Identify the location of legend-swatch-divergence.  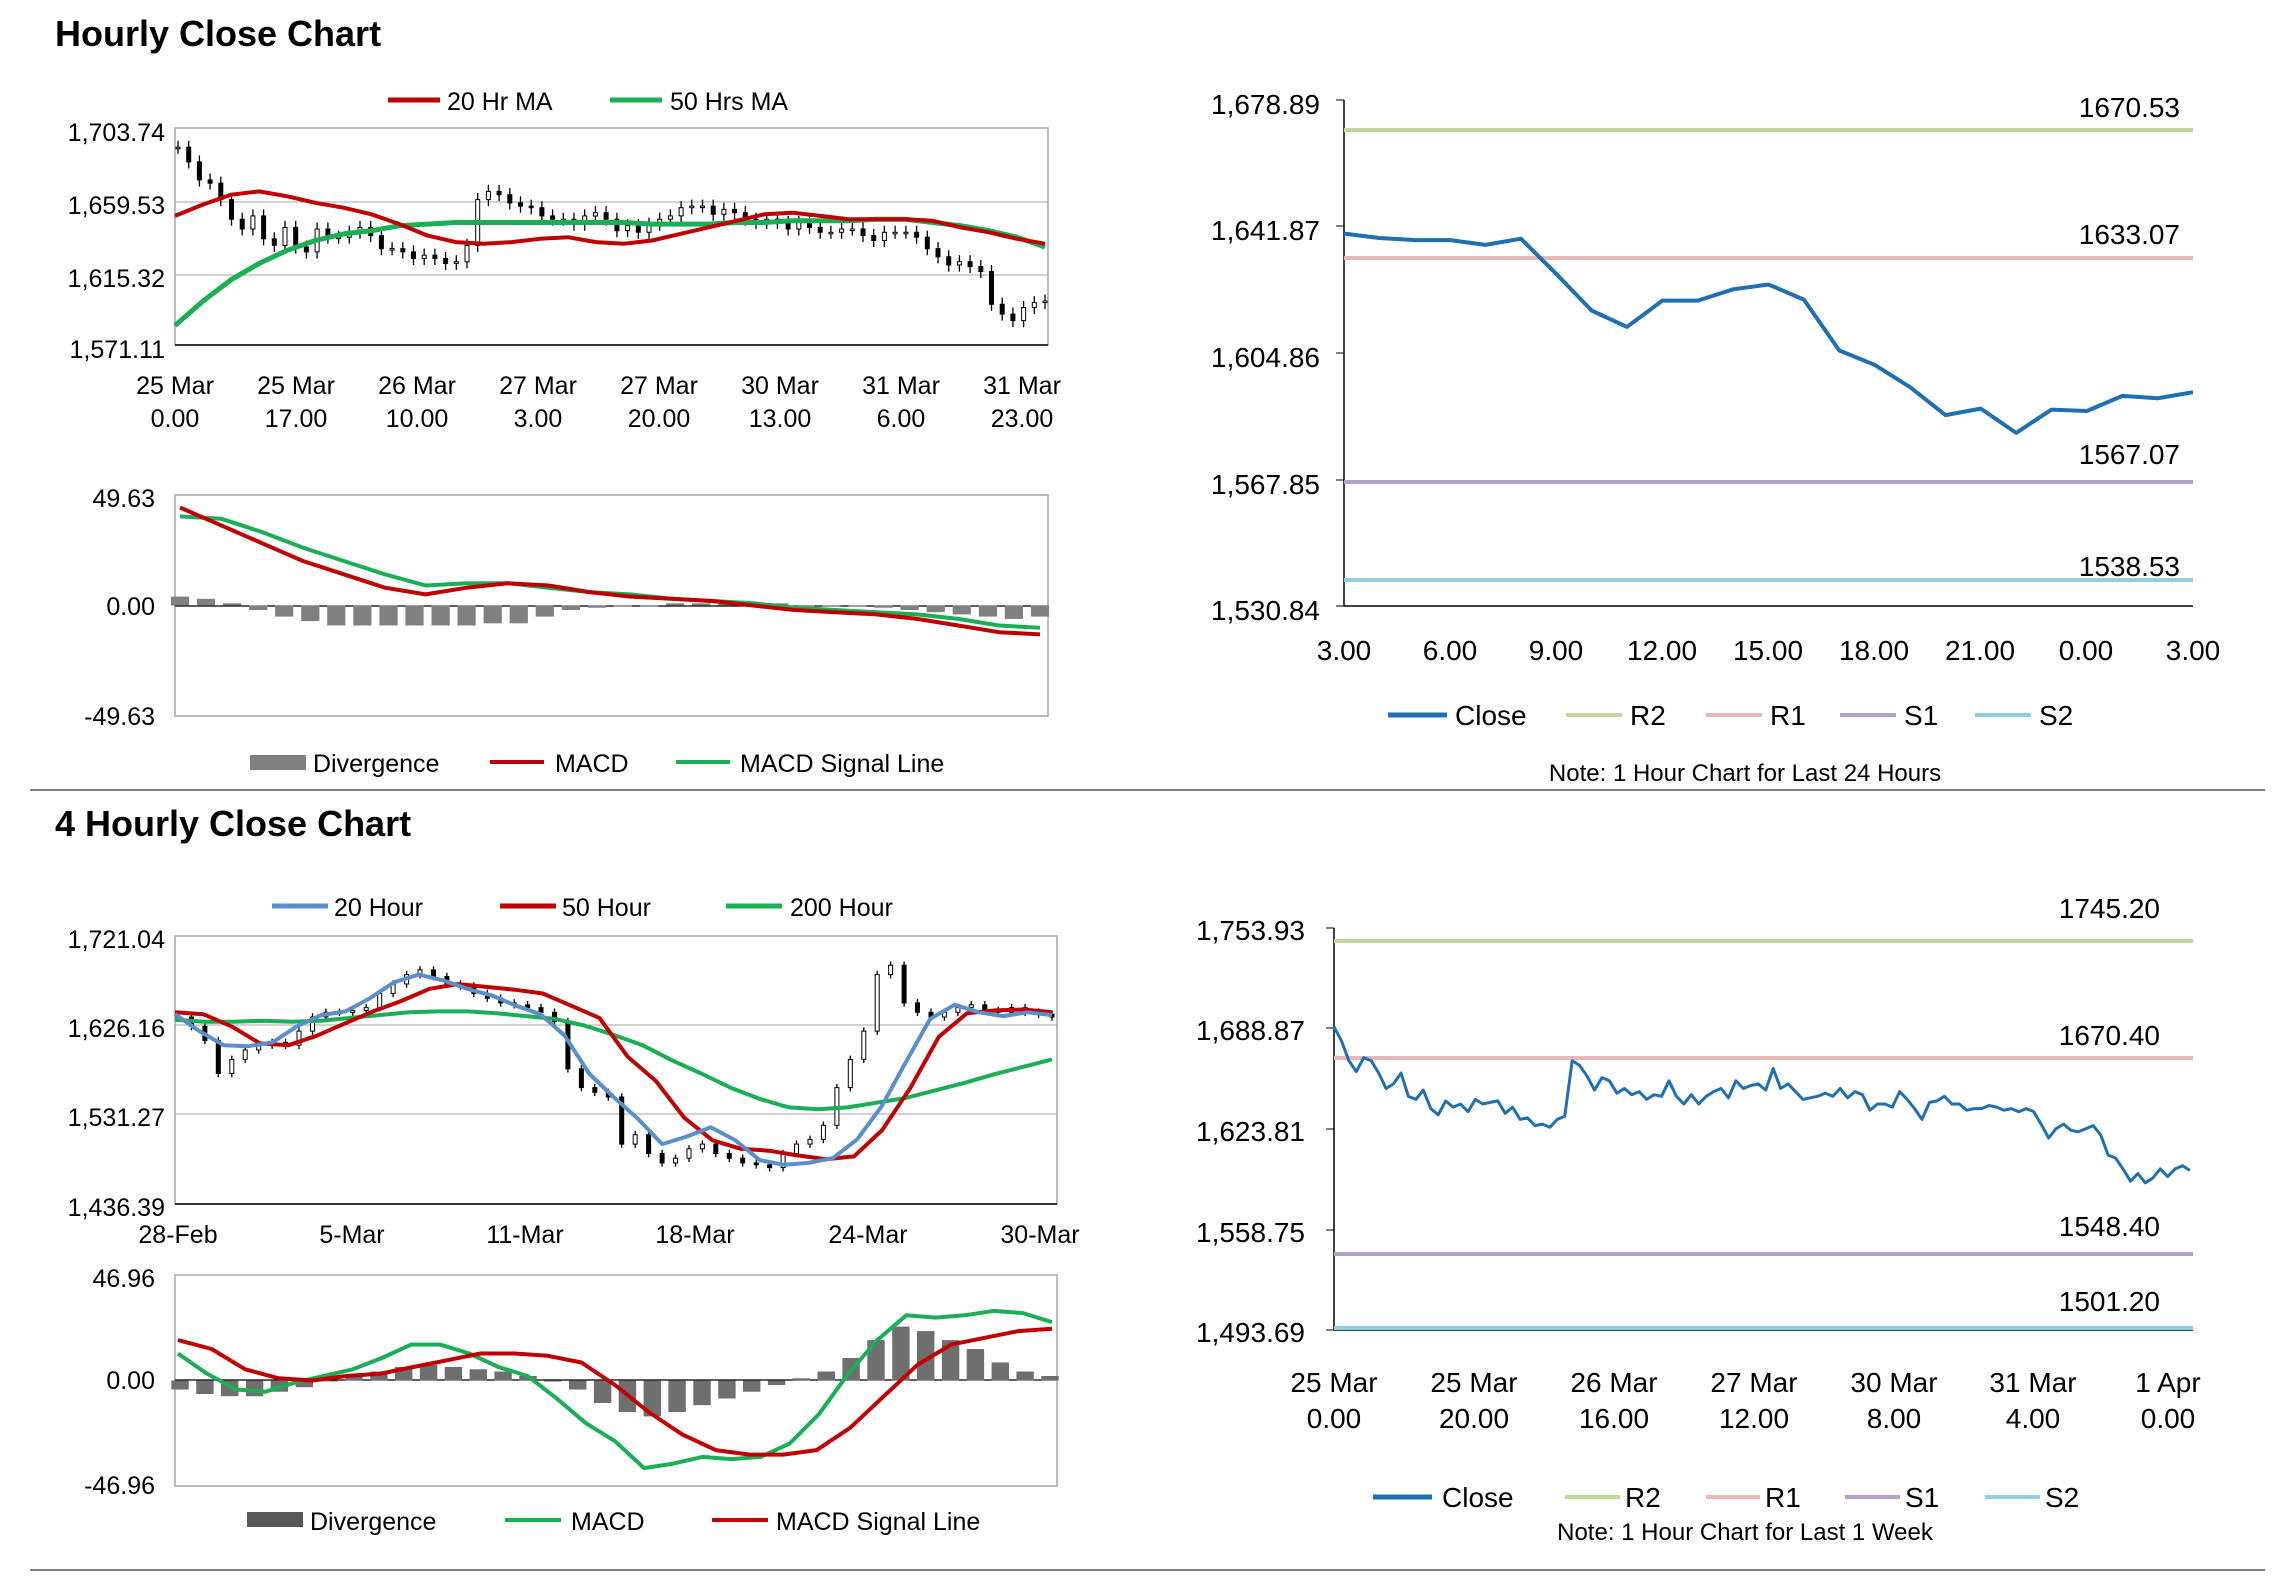
(275, 1519).